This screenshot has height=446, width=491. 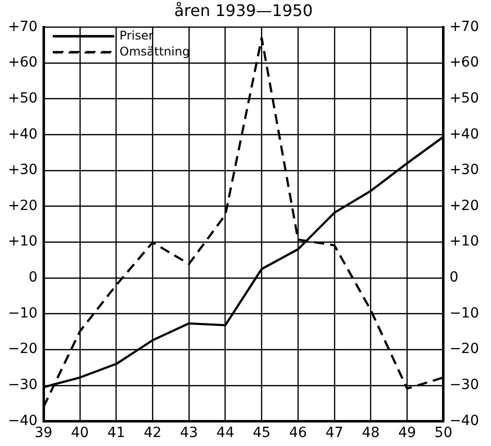 I want to click on y2-tick-label: +50, so click(x=464, y=98).